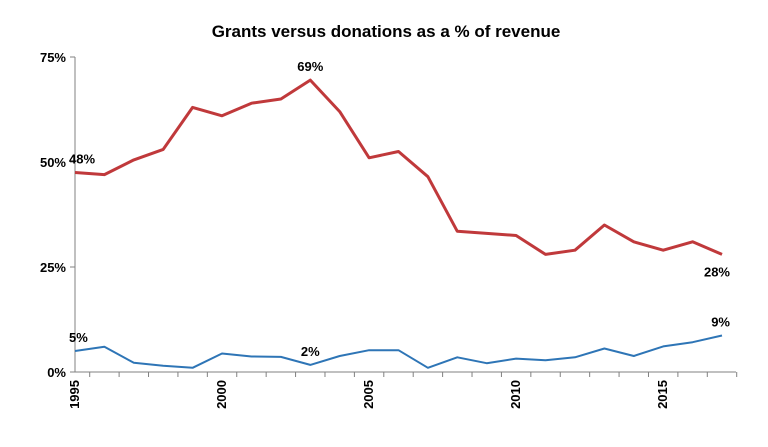  What do you see at coordinates (368, 394) in the screenshot?
I see `x-tick-label: 2005` at bounding box center [368, 394].